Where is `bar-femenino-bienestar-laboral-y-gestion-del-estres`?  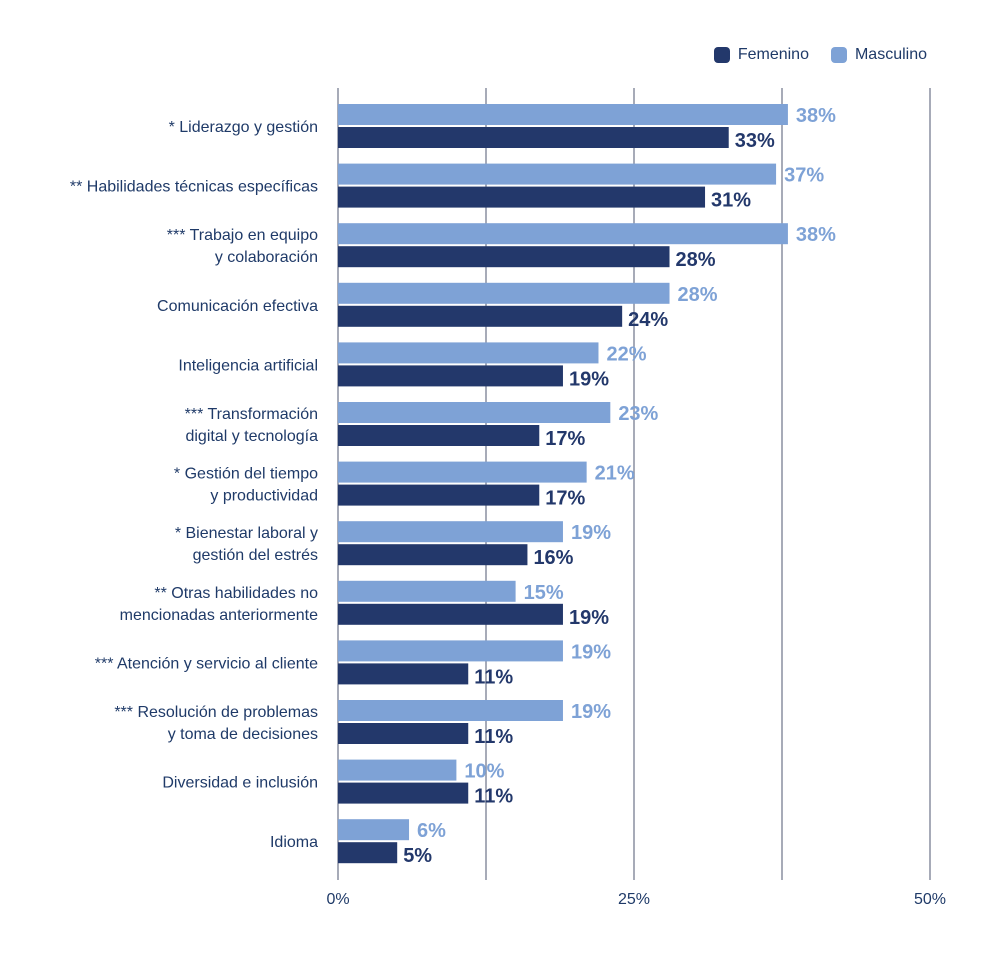 bar-femenino-bienestar-laboral-y-gestion-del-estres is located at coordinates (433, 555).